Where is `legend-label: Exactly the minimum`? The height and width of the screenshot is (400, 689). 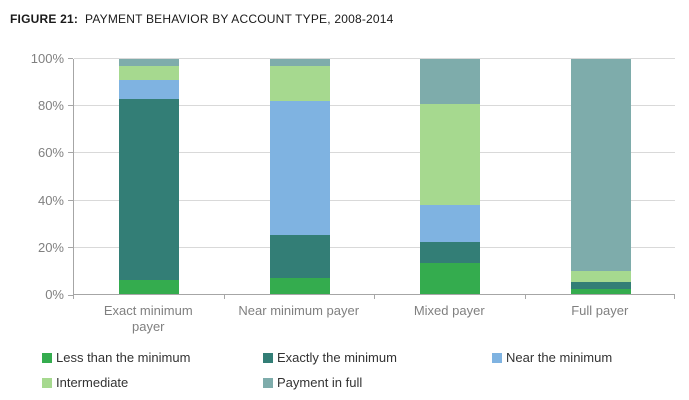 legend-label: Exactly the minimum is located at coordinates (337, 357).